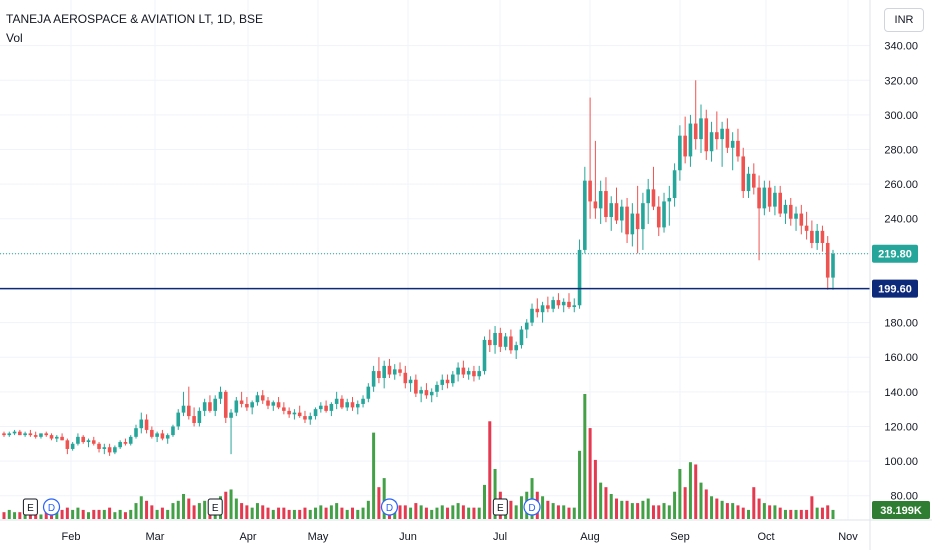  I want to click on time-tick-label: Oct, so click(765, 537).